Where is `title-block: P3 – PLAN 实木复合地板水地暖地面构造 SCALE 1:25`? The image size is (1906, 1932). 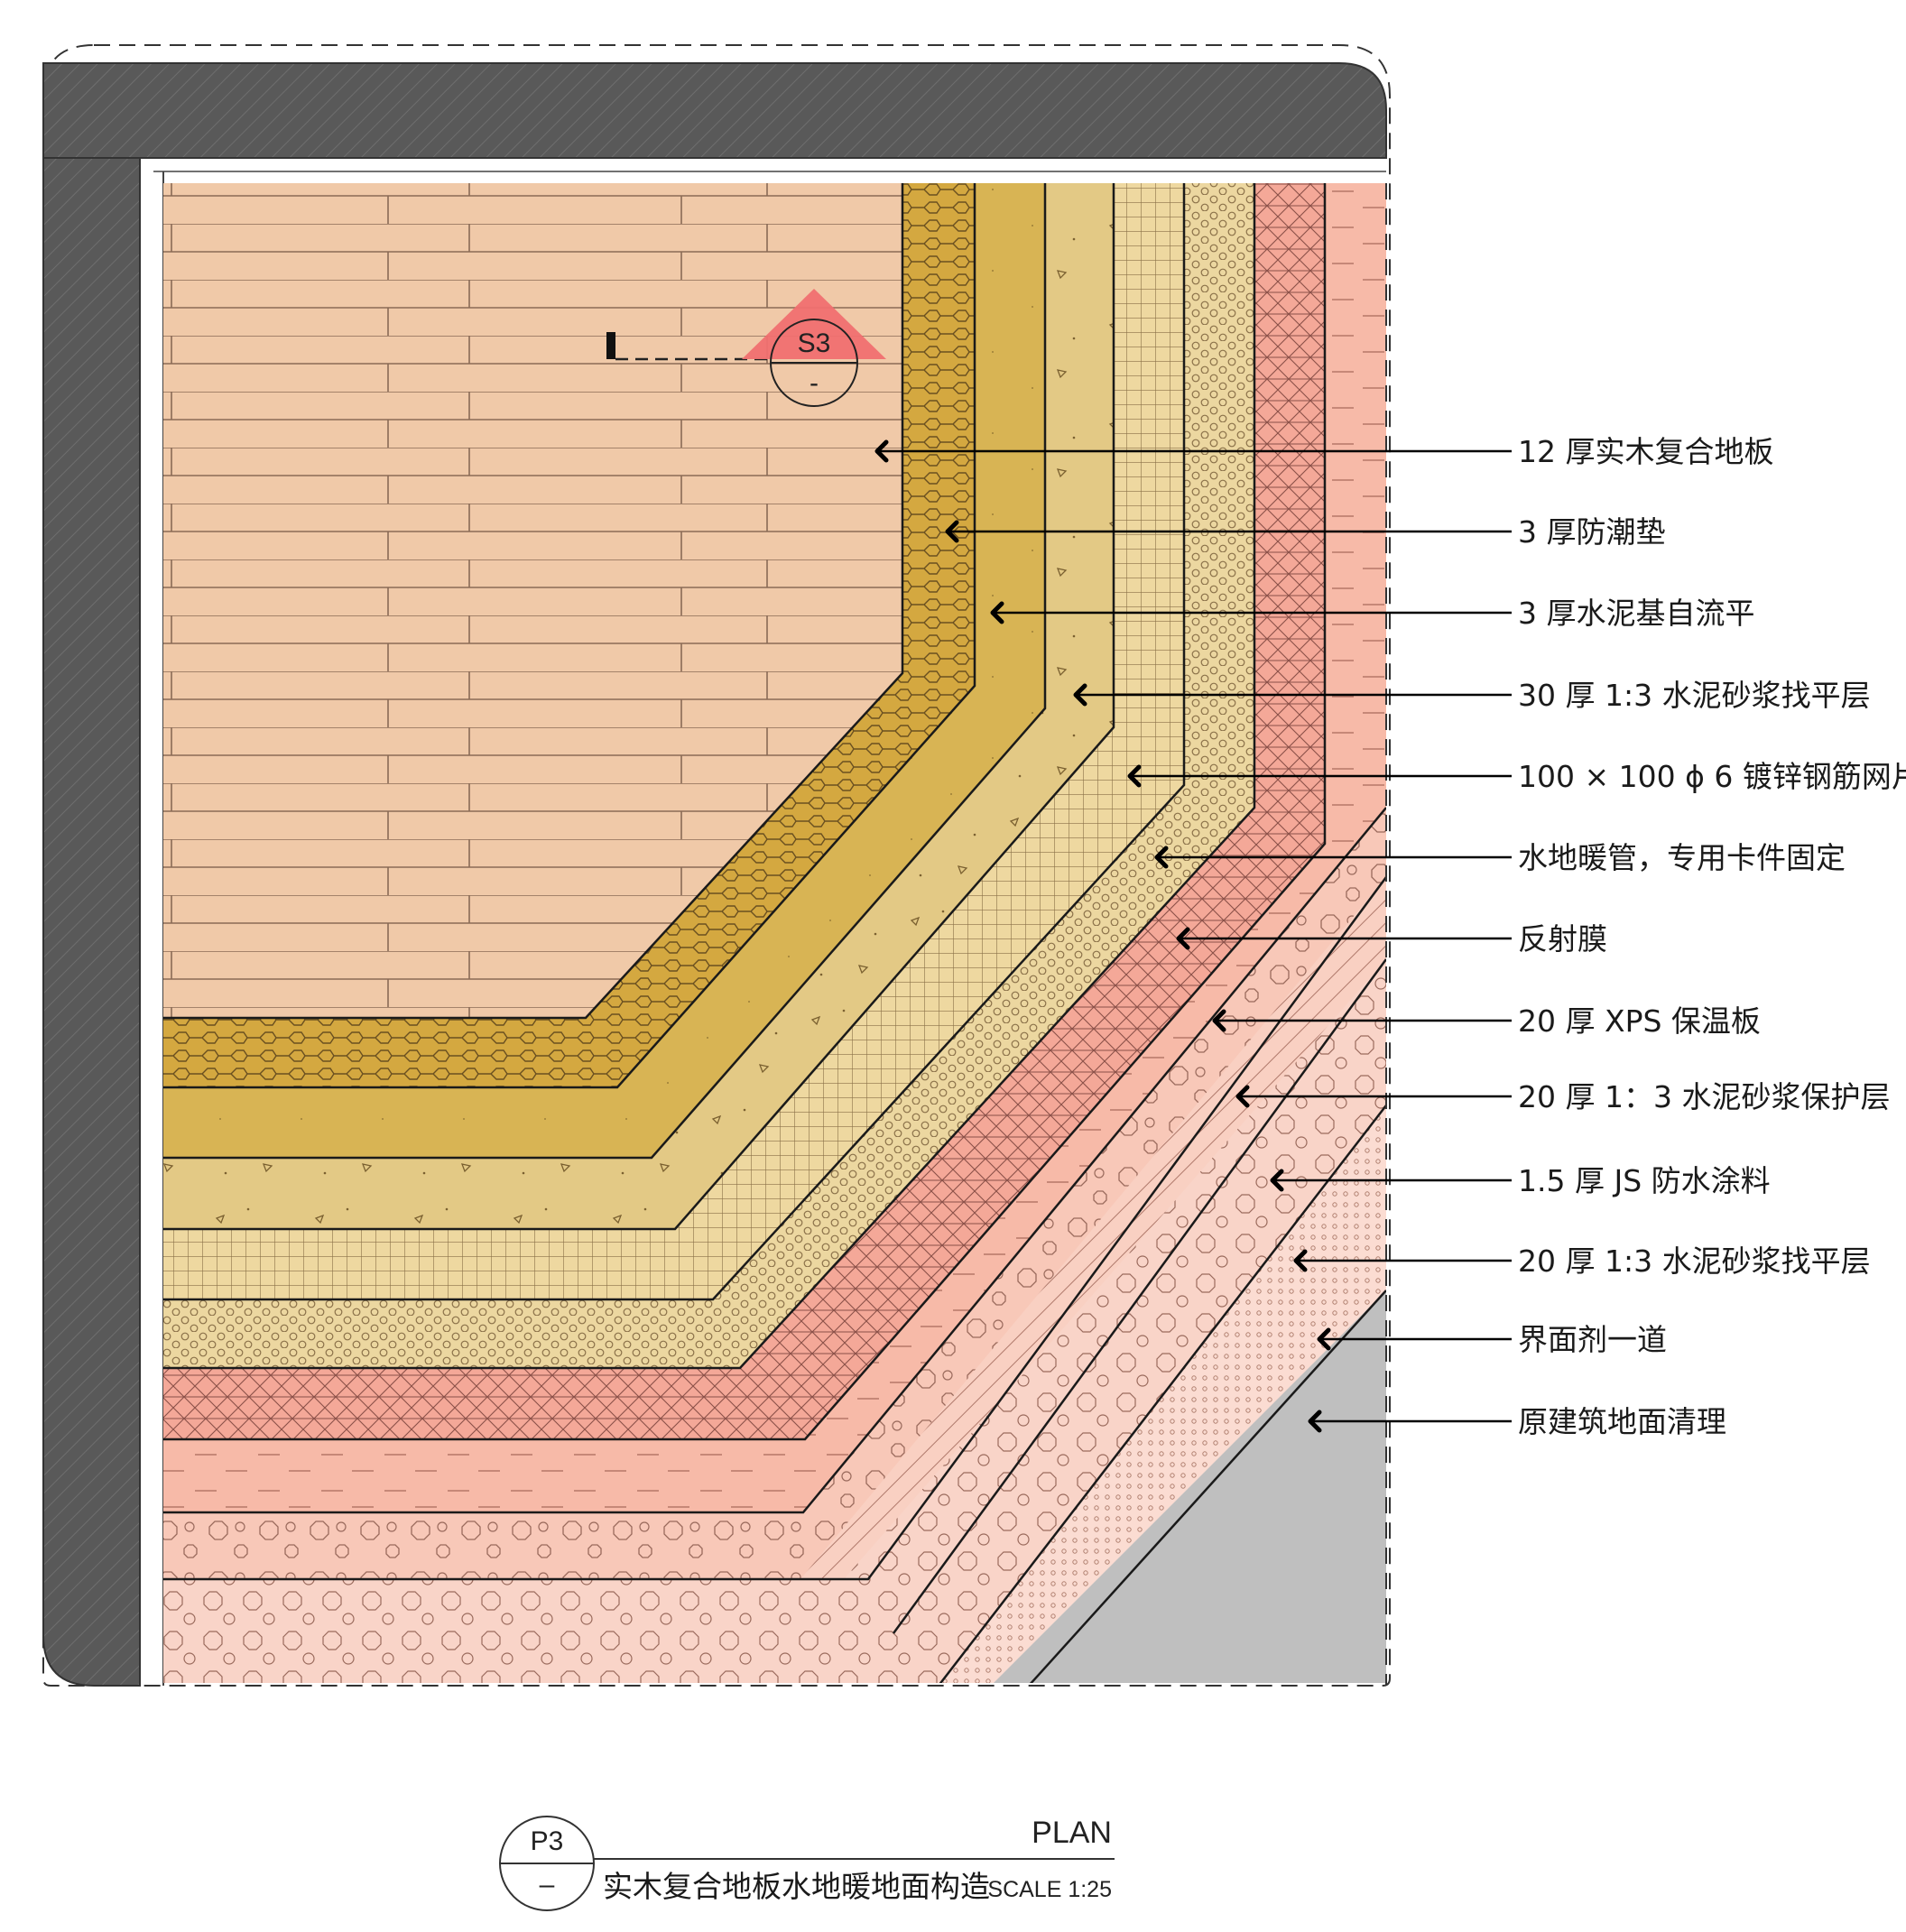 title-block: P3 – PLAN 实木复合地板水地暖地面构造 SCALE 1:25 is located at coordinates (807, 1864).